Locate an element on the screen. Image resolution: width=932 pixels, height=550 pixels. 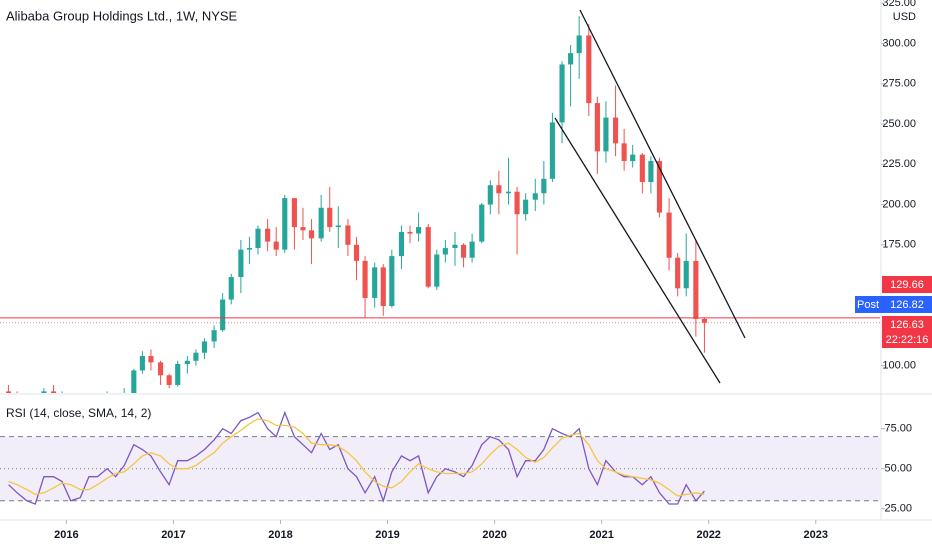
post-label: Post is located at coordinates (868, 305).